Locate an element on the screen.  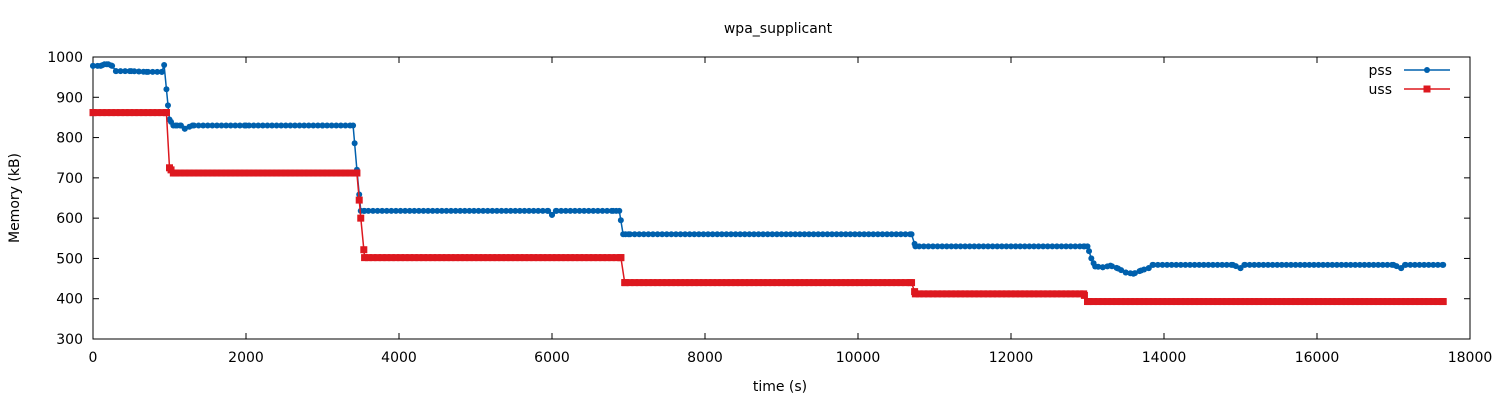
y-tick-label: 300 is located at coordinates (69, 340).